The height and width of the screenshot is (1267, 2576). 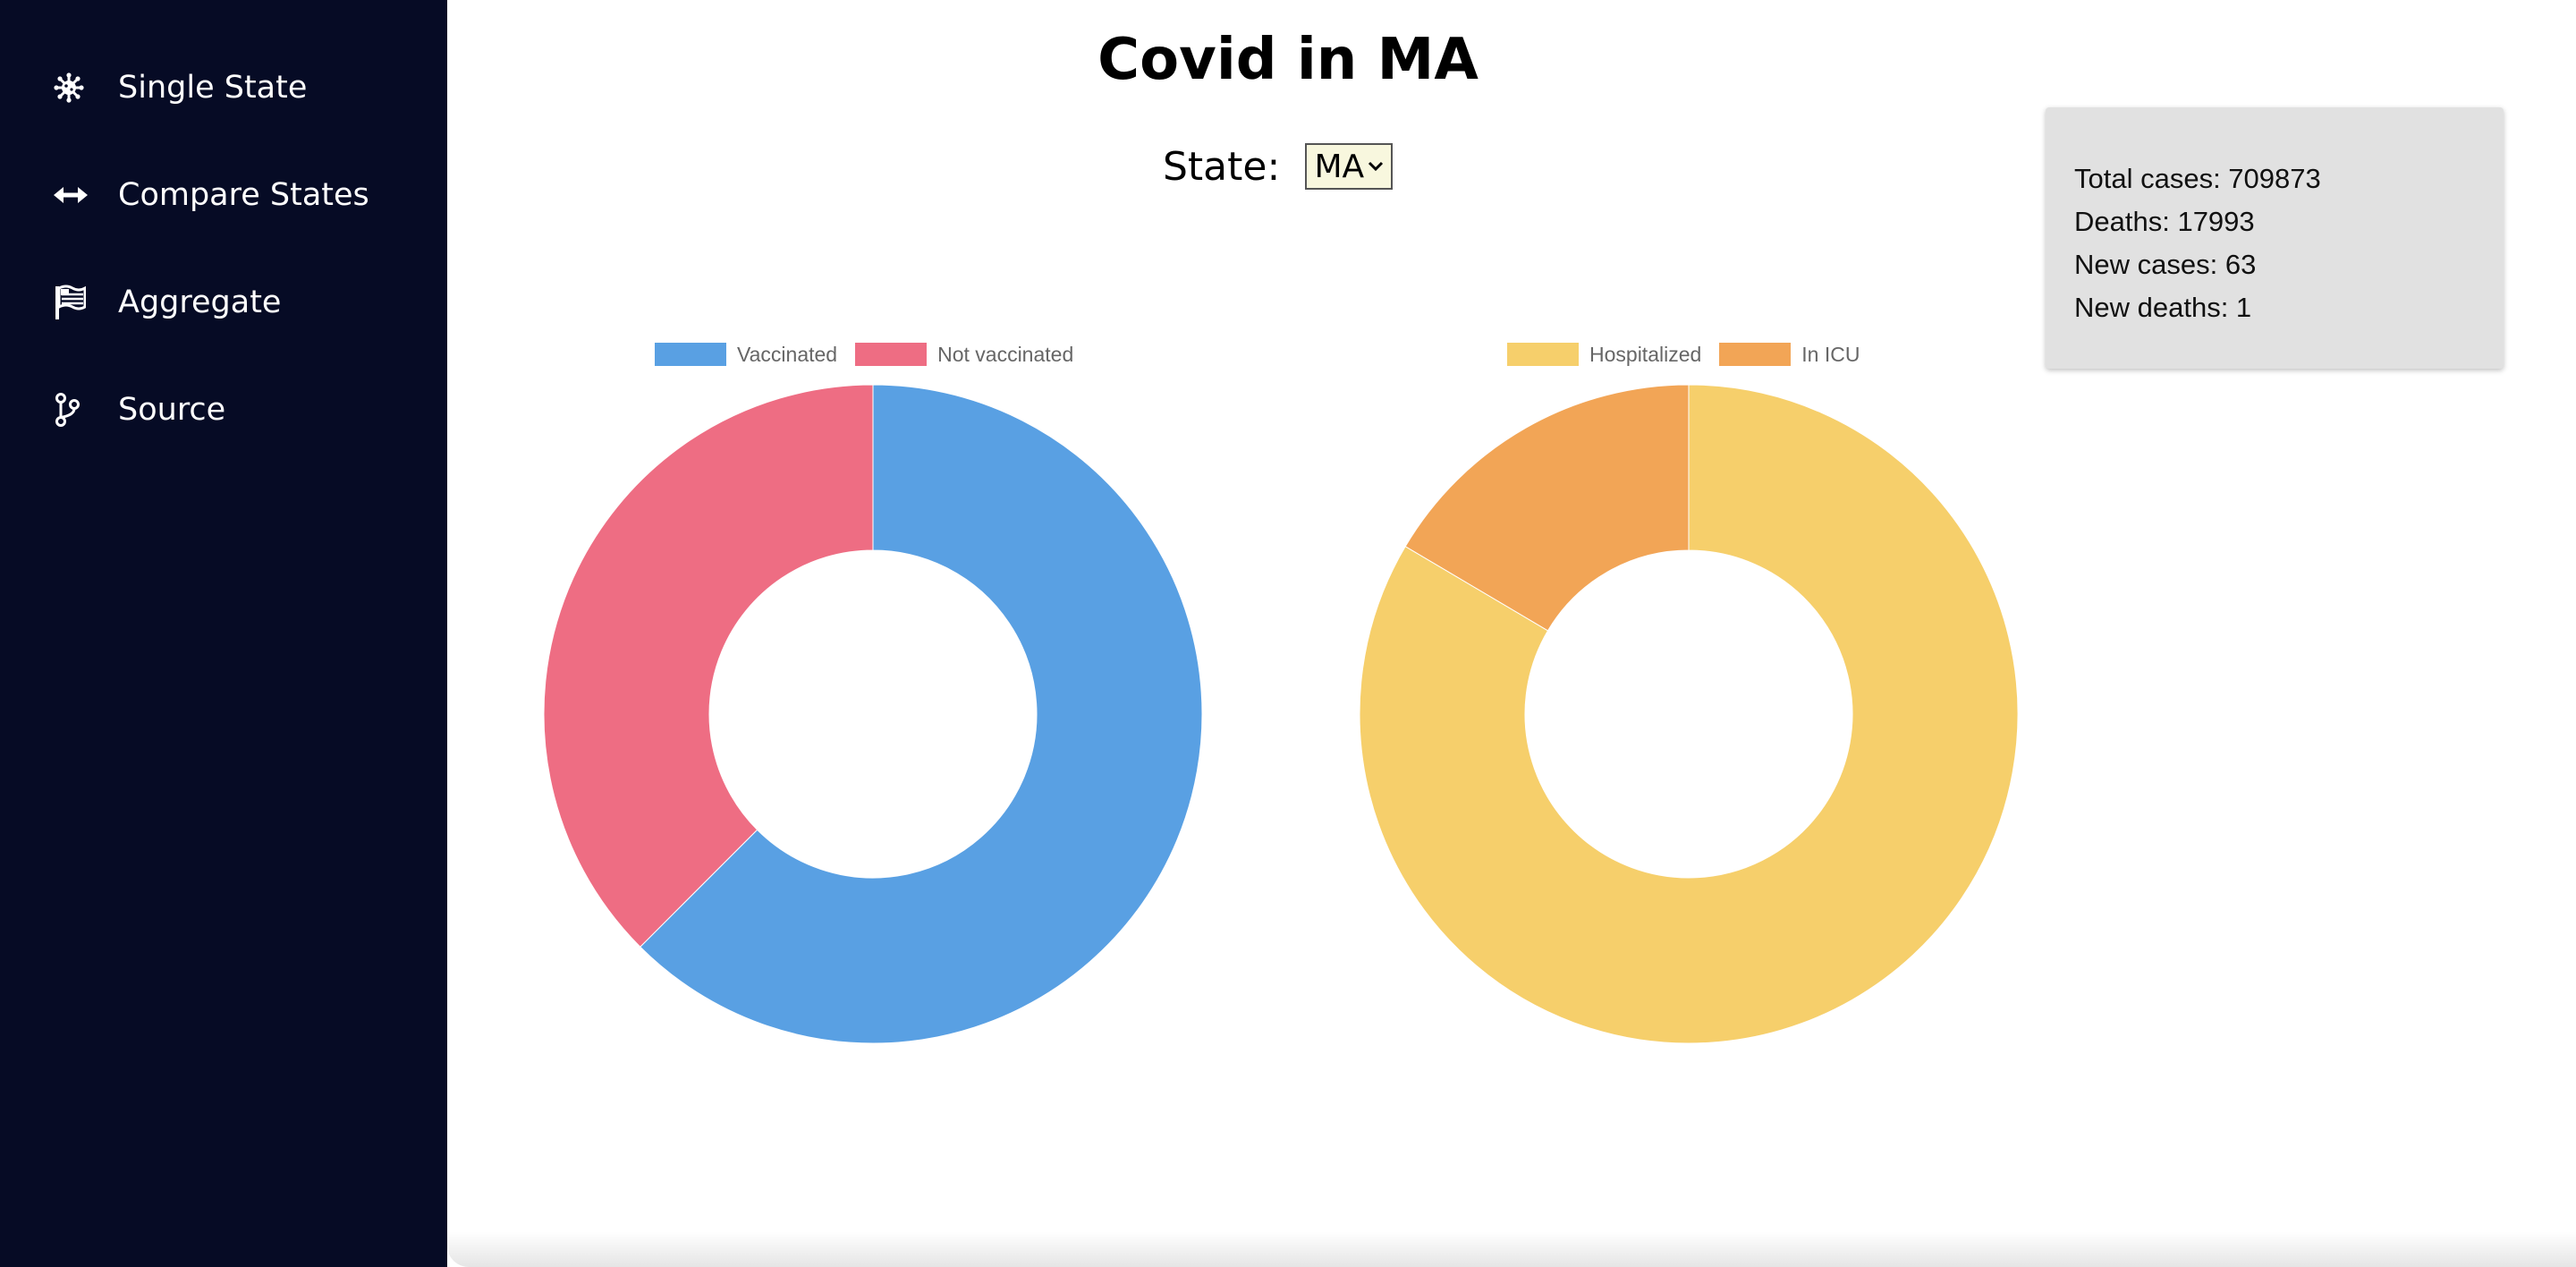 What do you see at coordinates (172, 410) in the screenshot?
I see `sidebar-item-label: Source` at bounding box center [172, 410].